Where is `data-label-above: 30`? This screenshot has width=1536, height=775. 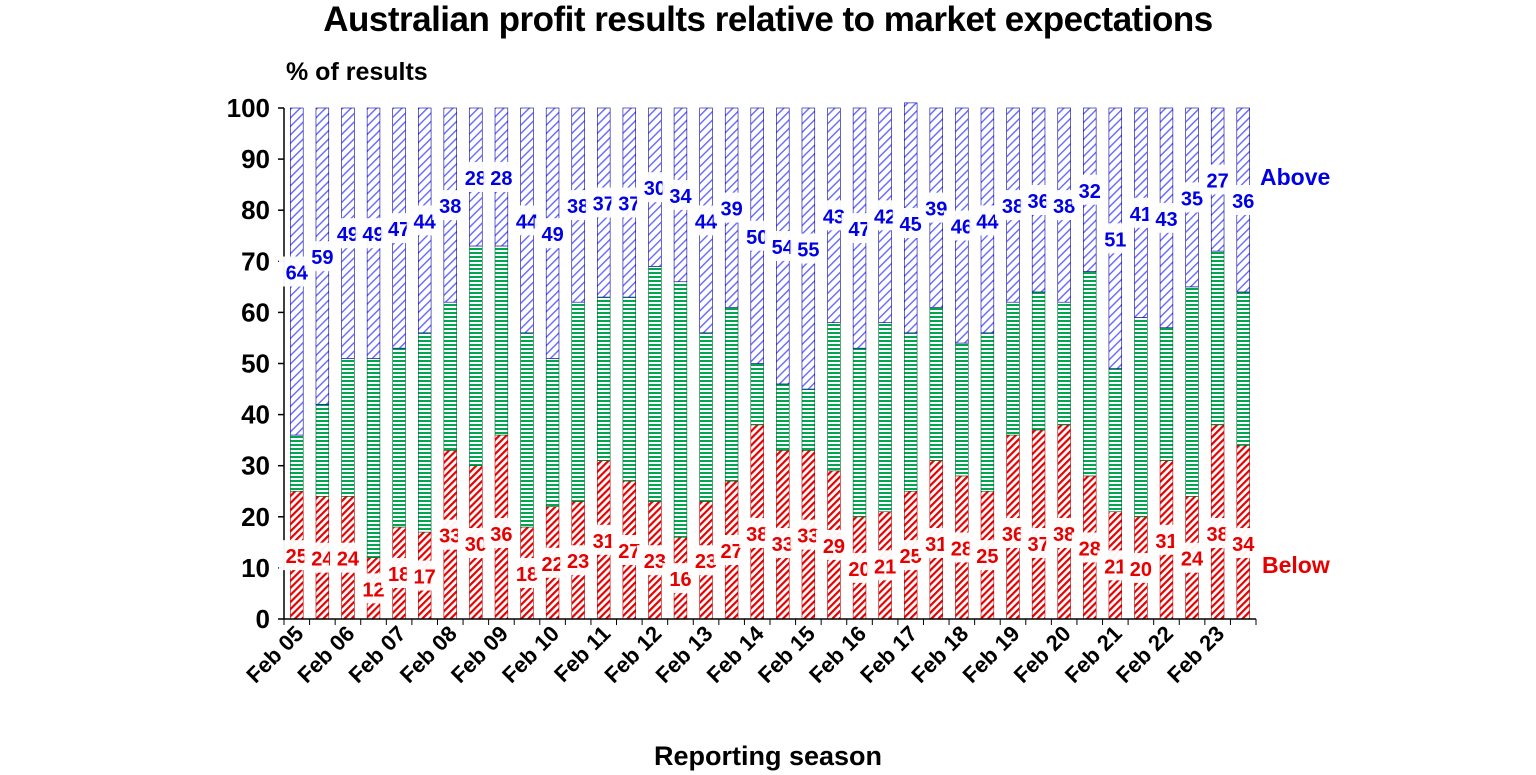 data-label-above: 30 is located at coordinates (655, 189).